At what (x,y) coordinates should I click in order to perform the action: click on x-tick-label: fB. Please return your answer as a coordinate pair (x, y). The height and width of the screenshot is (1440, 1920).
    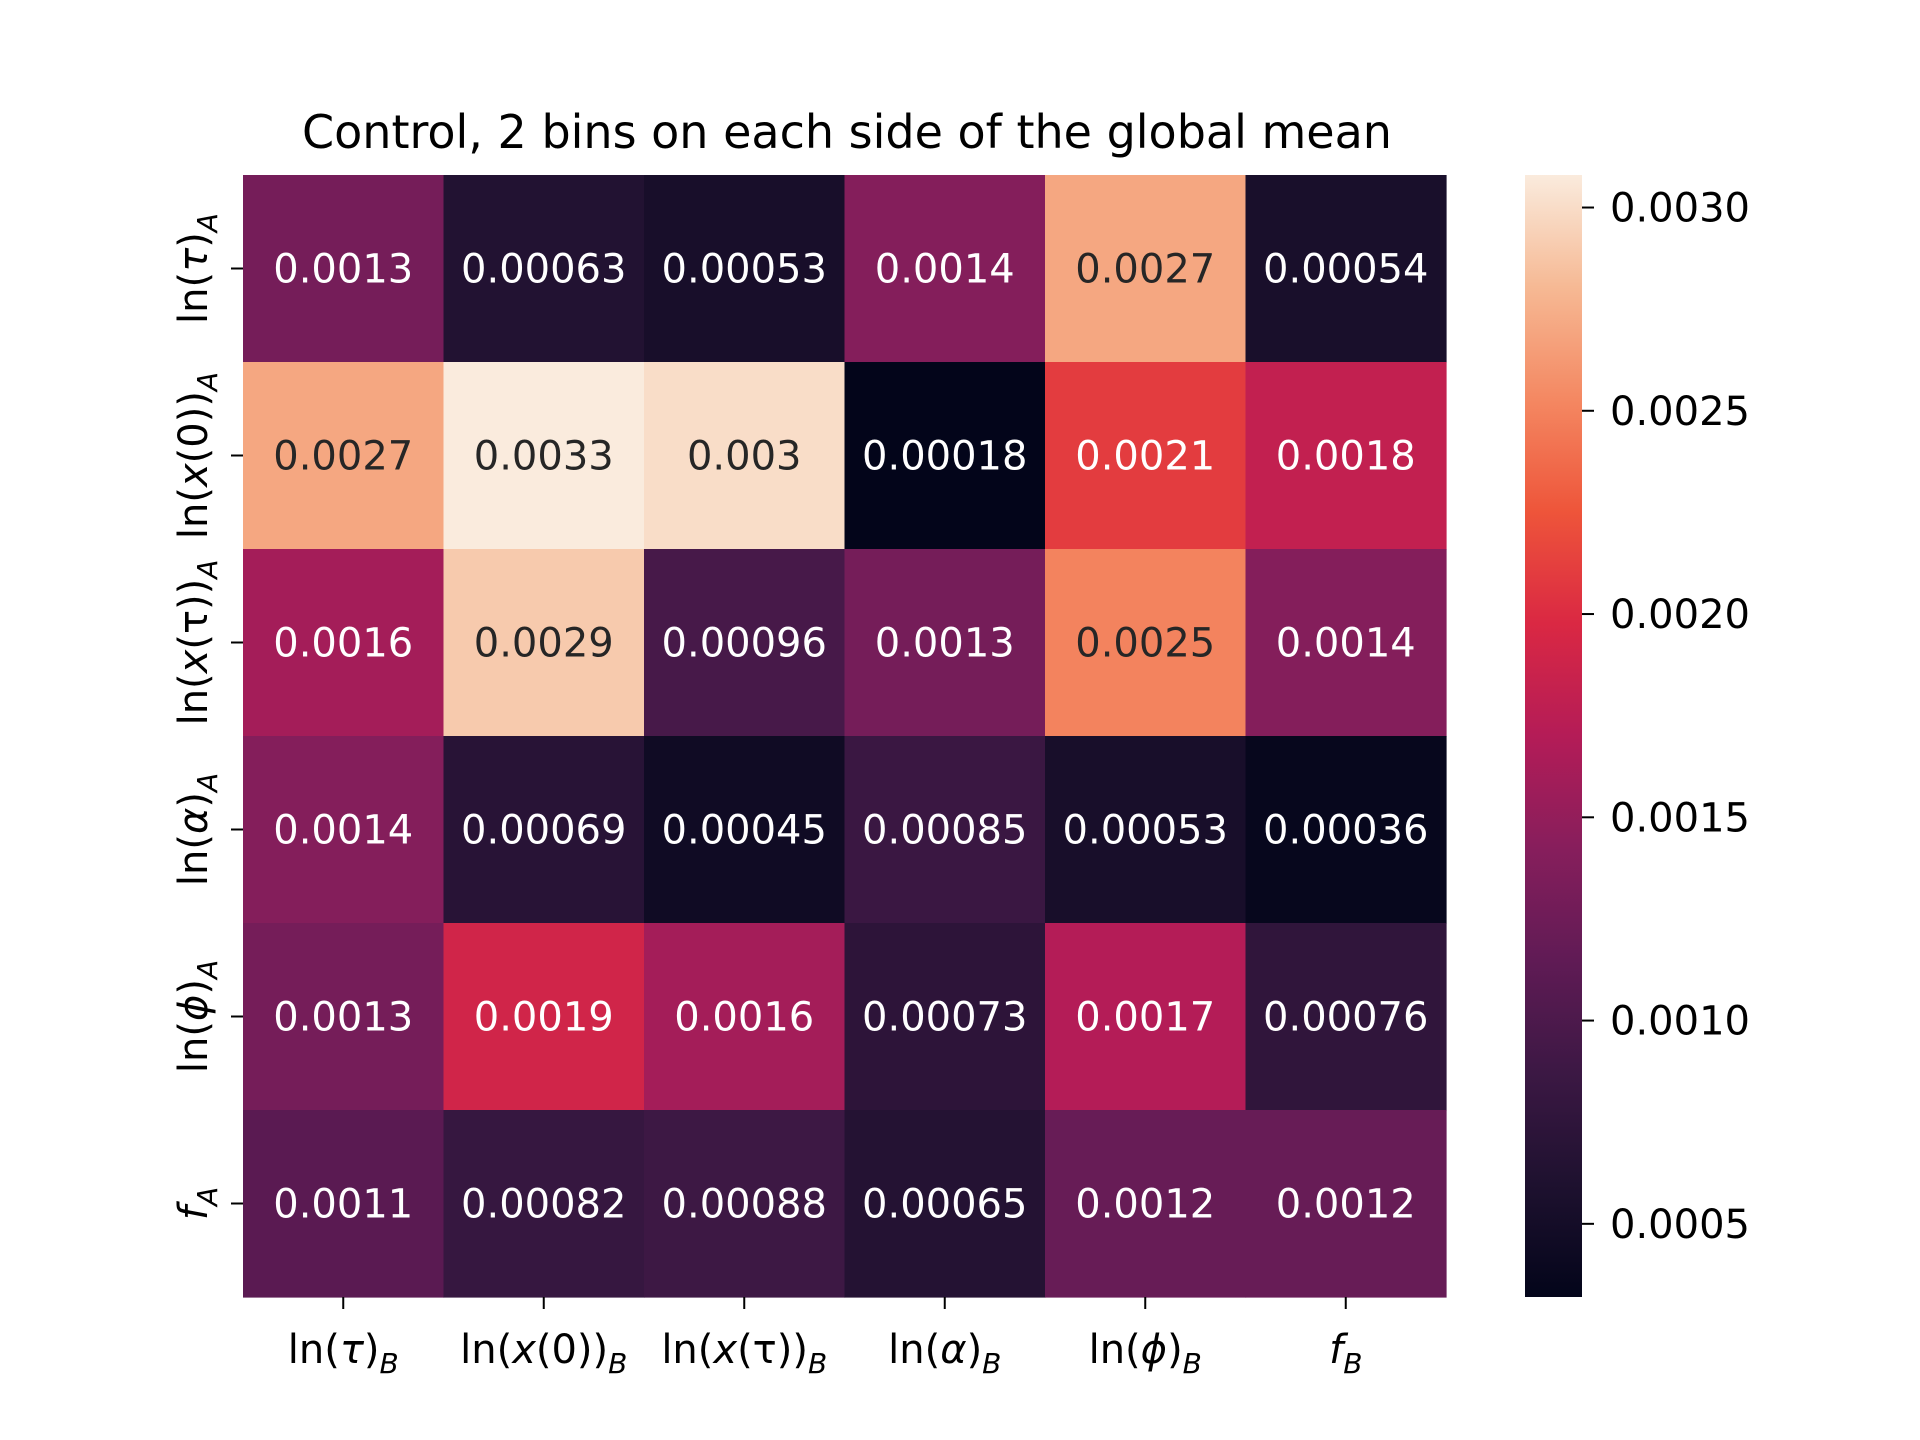
    Looking at the image, I should click on (1345, 1353).